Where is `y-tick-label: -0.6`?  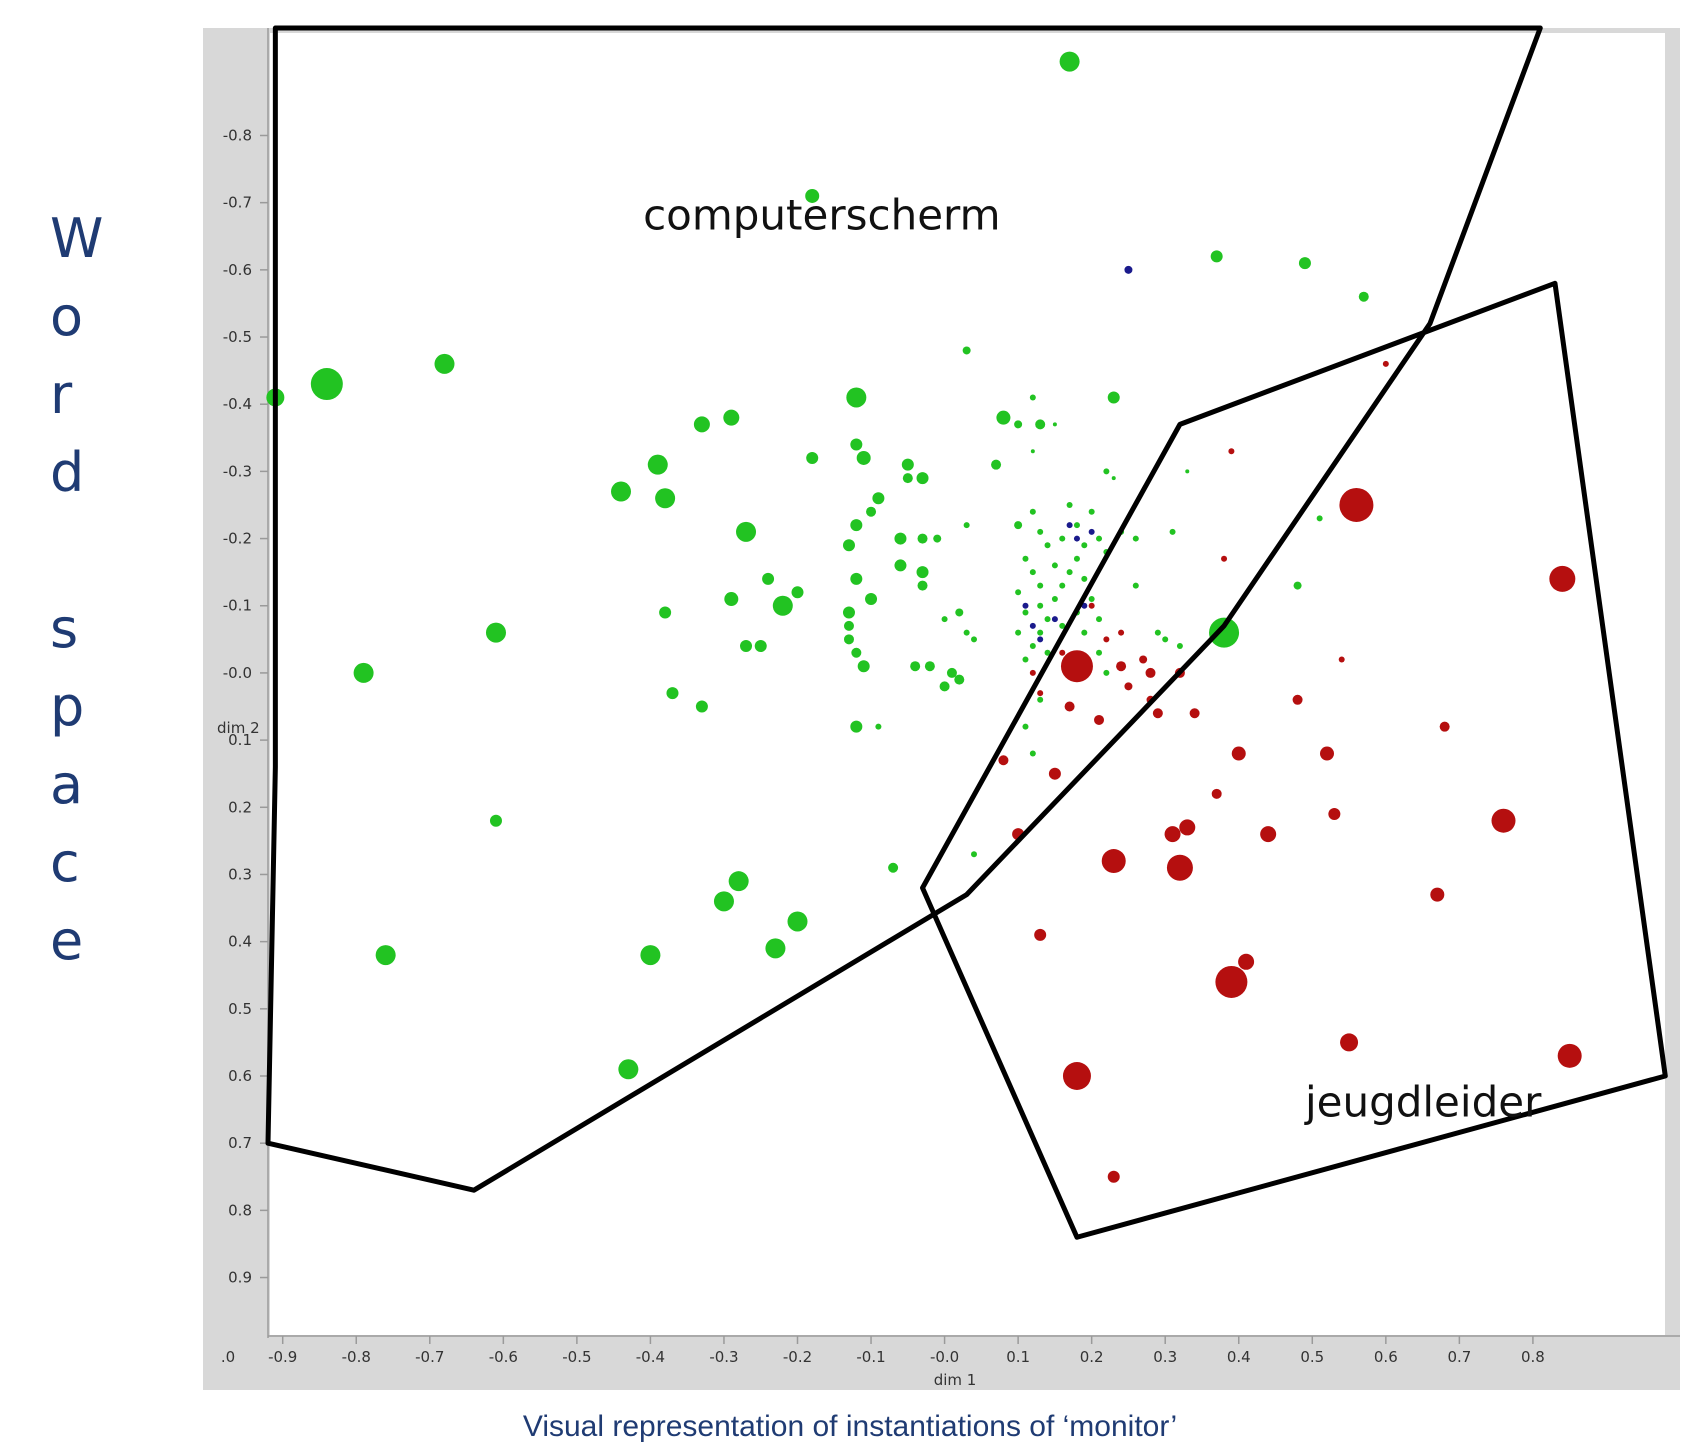 y-tick-label: -0.6 is located at coordinates (237, 270).